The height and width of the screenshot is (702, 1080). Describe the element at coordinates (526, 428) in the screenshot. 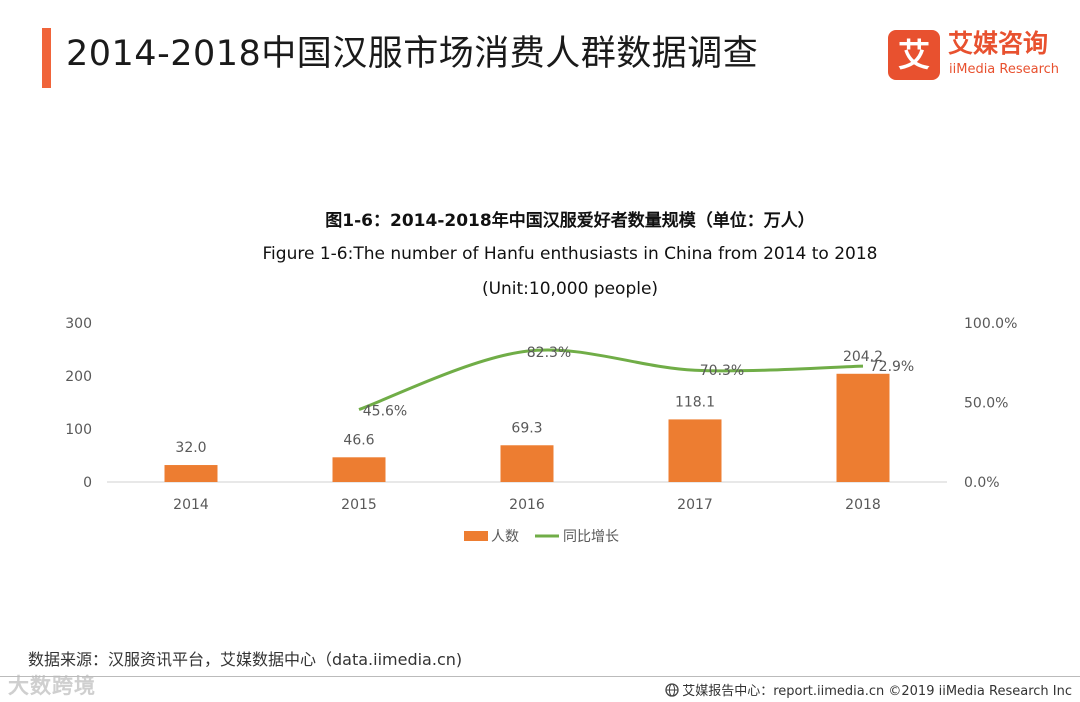

I see `bar-data-label: 69.3` at that location.